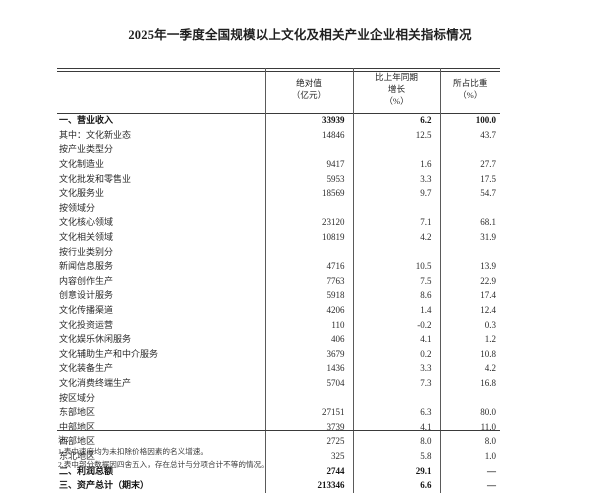 The height and width of the screenshot is (493, 600). What do you see at coordinates (470, 90) in the screenshot?
I see `column-header-share: 所占比重 （%）` at bounding box center [470, 90].